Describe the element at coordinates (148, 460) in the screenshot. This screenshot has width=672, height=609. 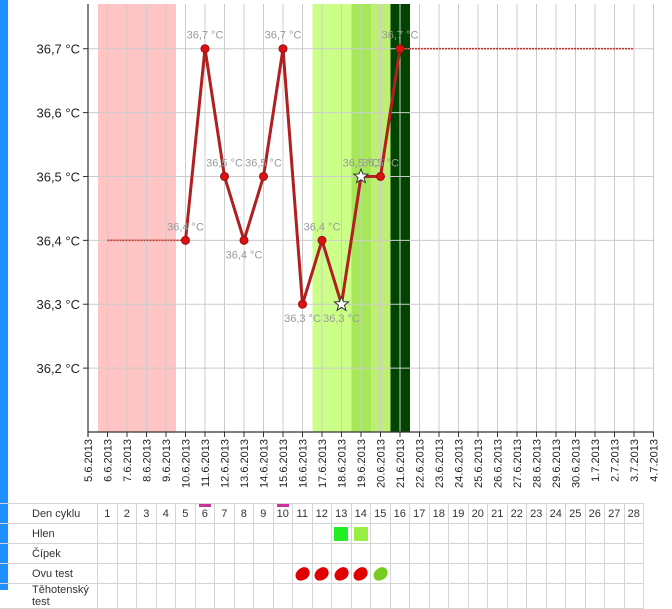
I see `x-tick-label: 8.6.2013` at that location.